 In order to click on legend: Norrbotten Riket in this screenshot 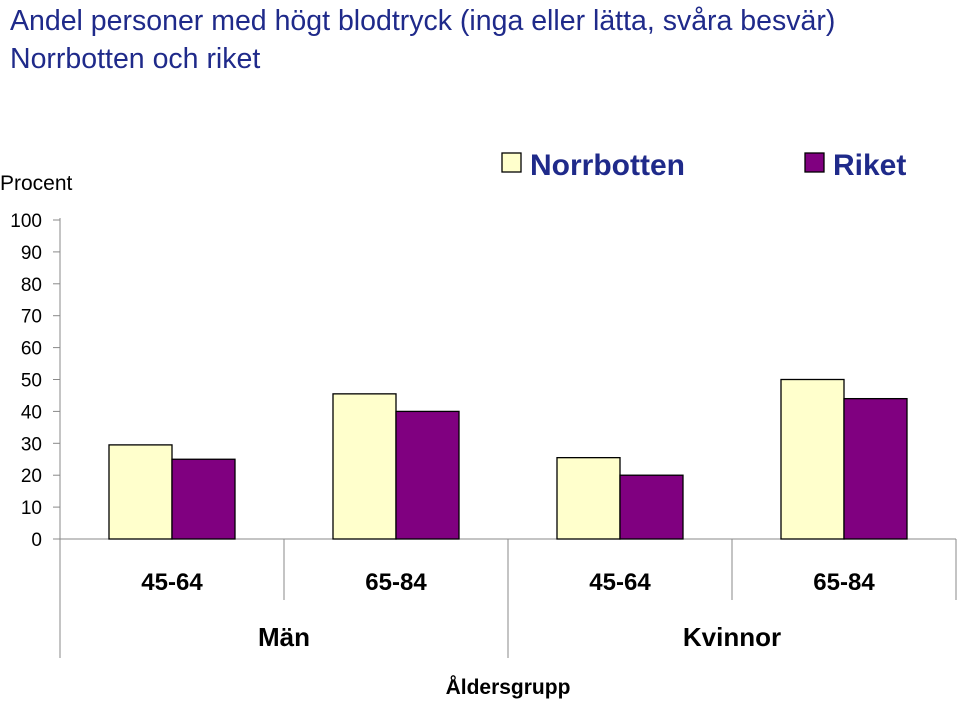, I will do `click(703, 165)`.